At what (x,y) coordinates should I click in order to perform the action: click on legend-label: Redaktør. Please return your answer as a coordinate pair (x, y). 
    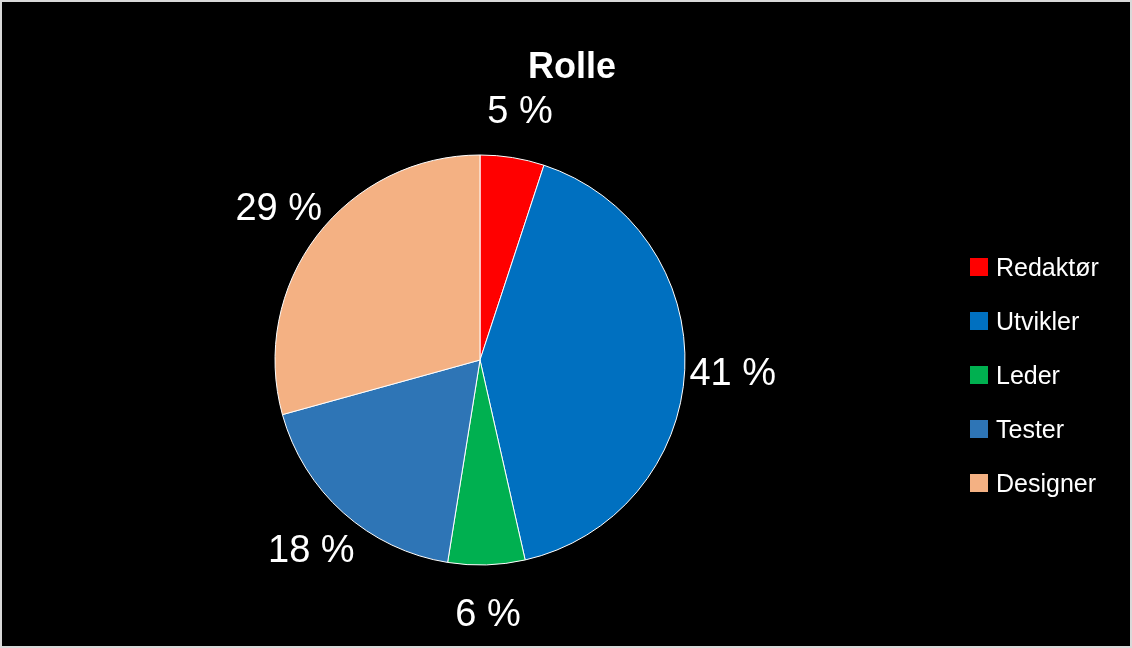
    Looking at the image, I should click on (1047, 267).